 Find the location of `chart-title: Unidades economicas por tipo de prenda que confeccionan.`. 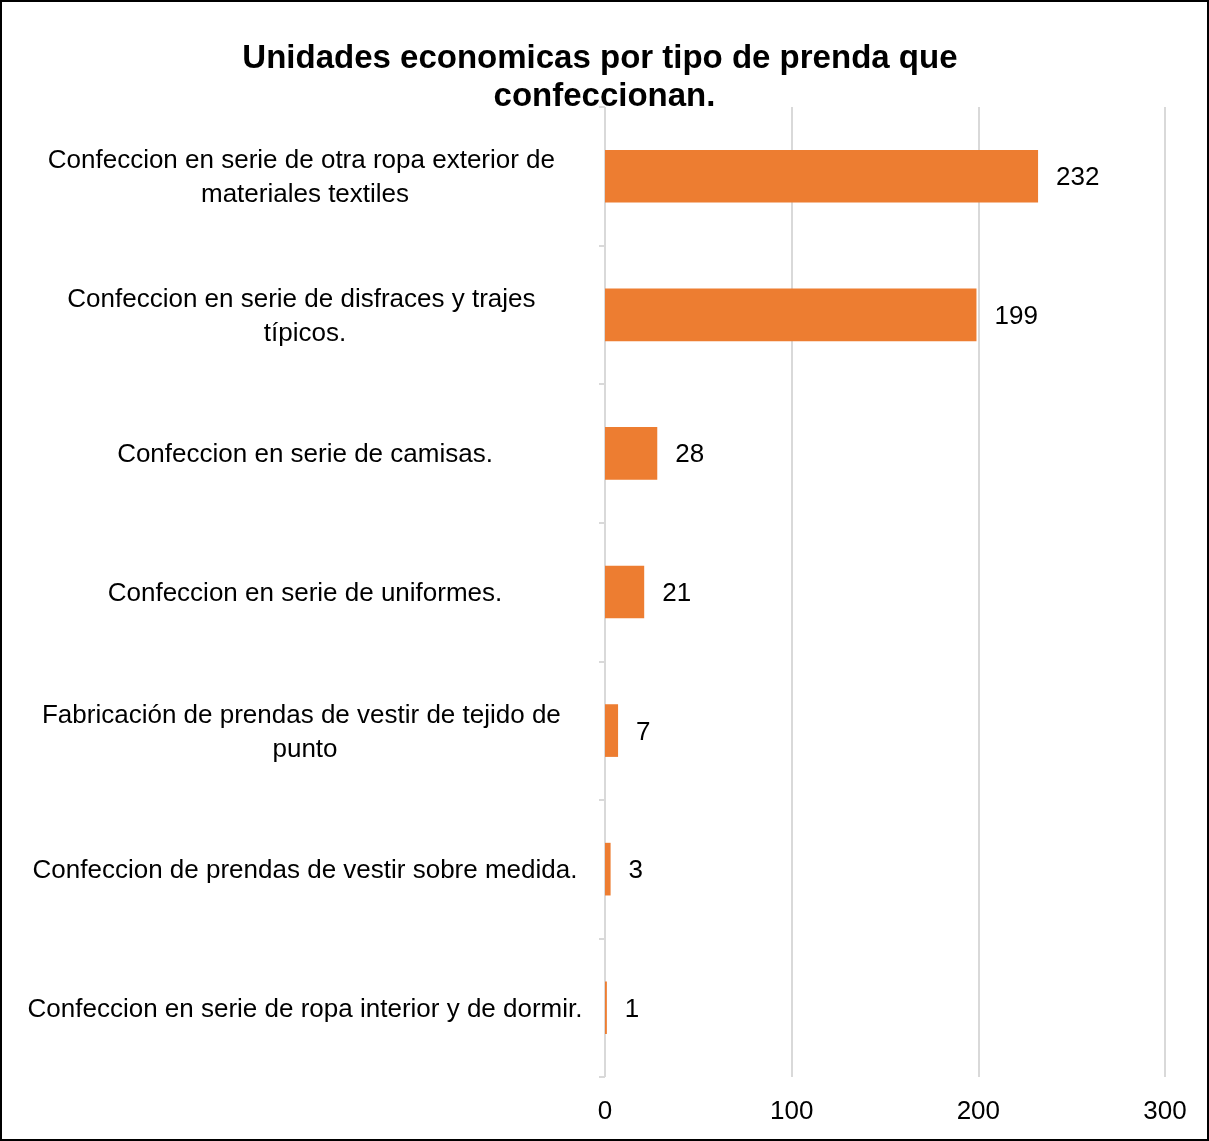

chart-title: Unidades economicas por tipo de prenda que confeccionan. is located at coordinates (604, 75).